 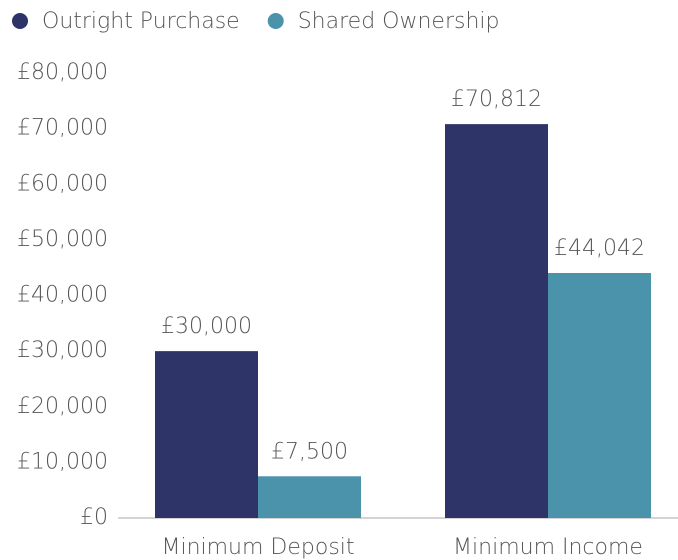 What do you see at coordinates (62, 295) in the screenshot?
I see `y-tick-label: £40,000` at bounding box center [62, 295].